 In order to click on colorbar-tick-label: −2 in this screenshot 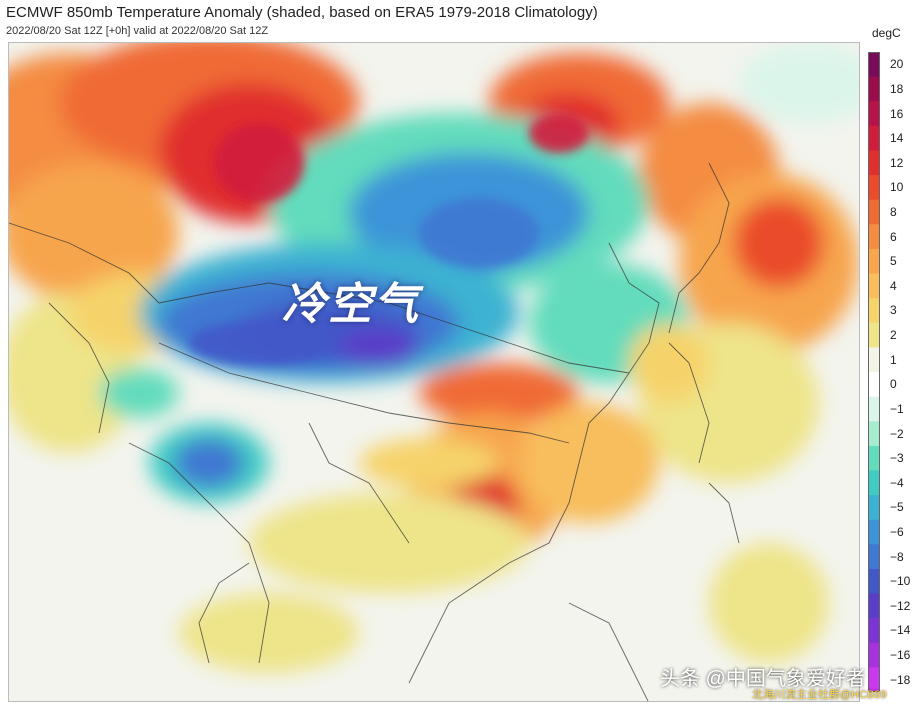, I will do `click(897, 433)`.